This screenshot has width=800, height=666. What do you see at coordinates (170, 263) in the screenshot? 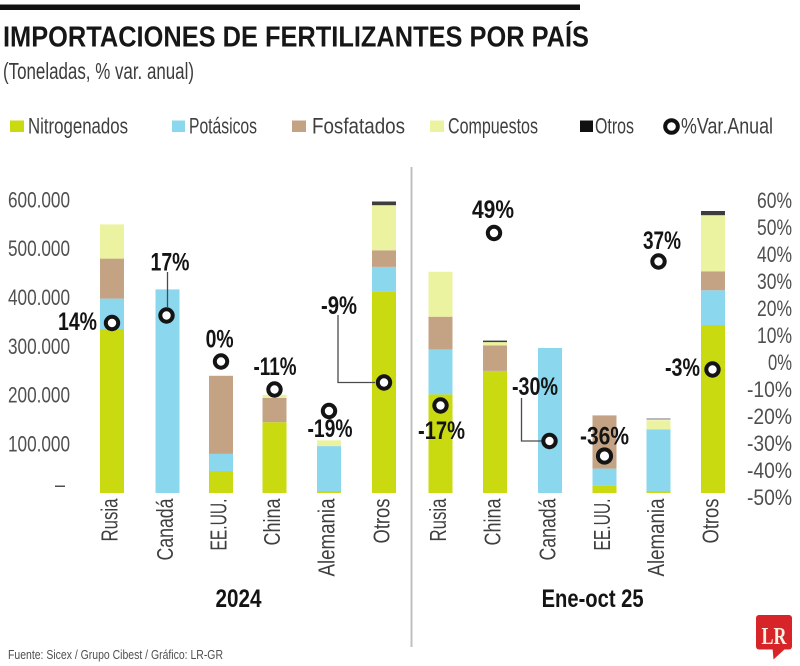
I see `svg-text: 17%` at bounding box center [170, 263].